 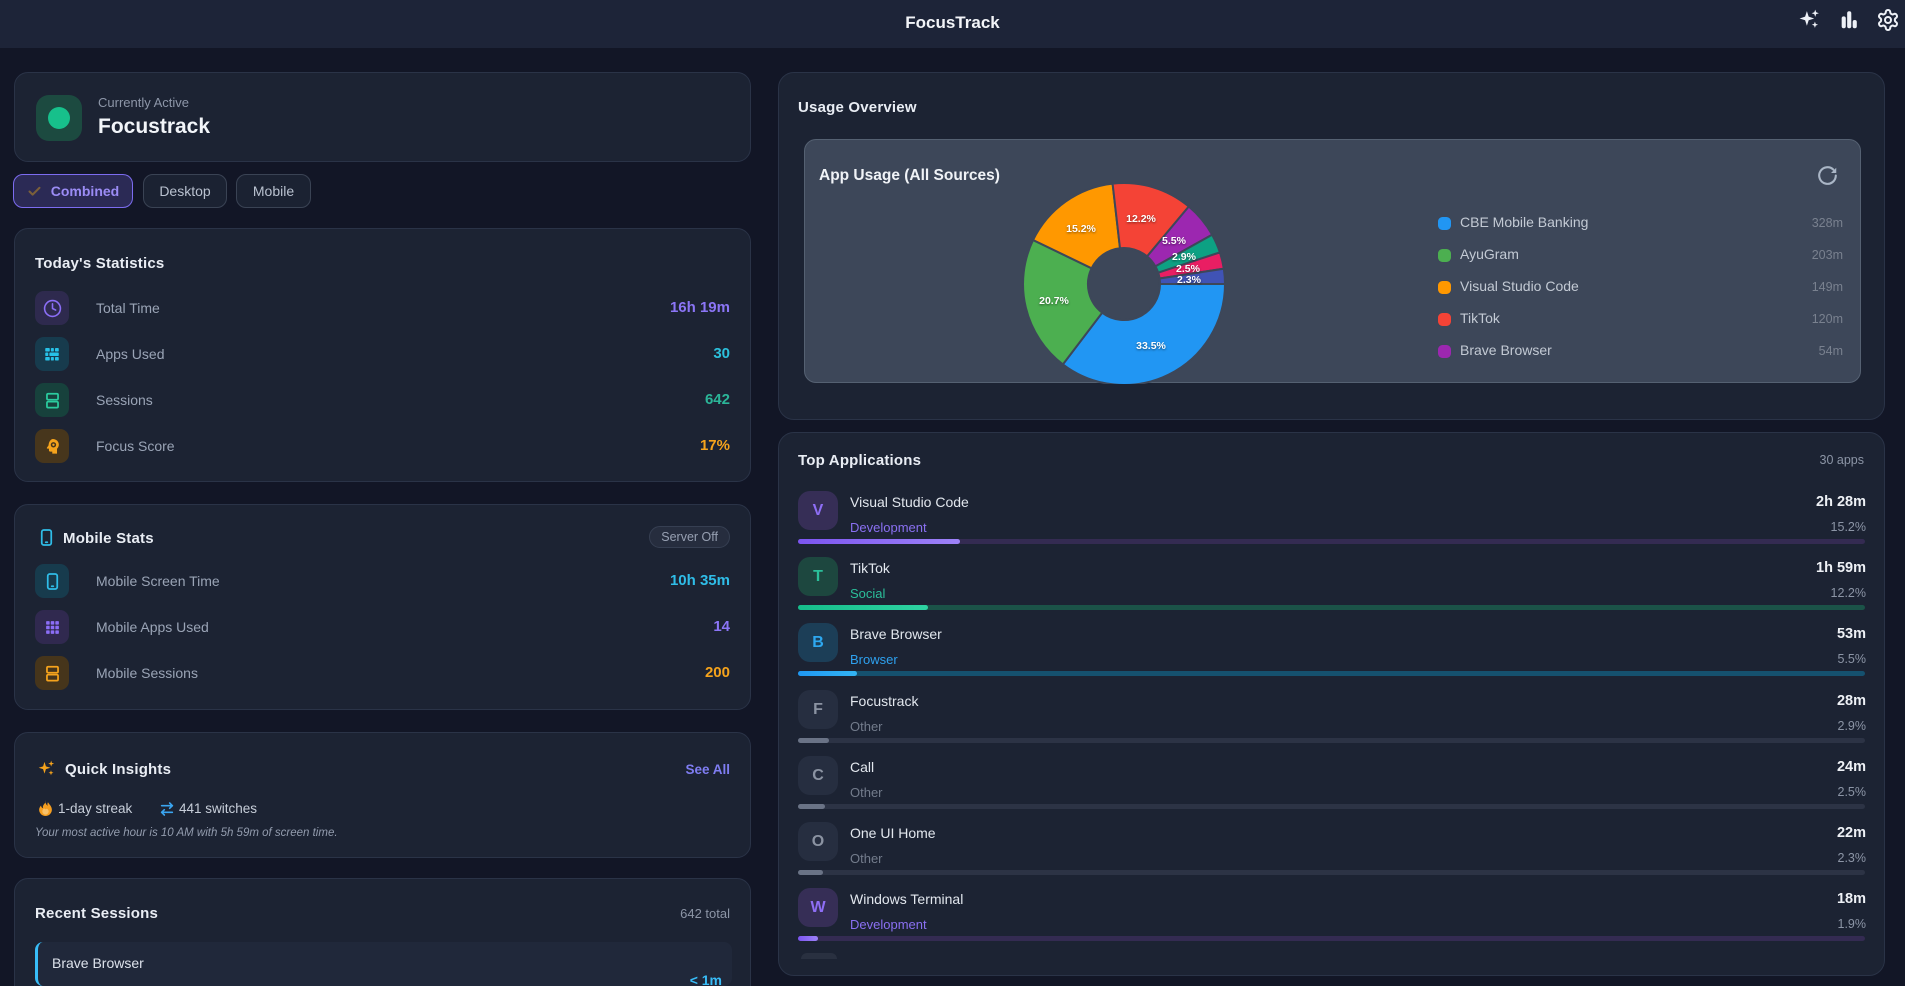 I want to click on svg-text: 2.3%, so click(x=1189, y=280).